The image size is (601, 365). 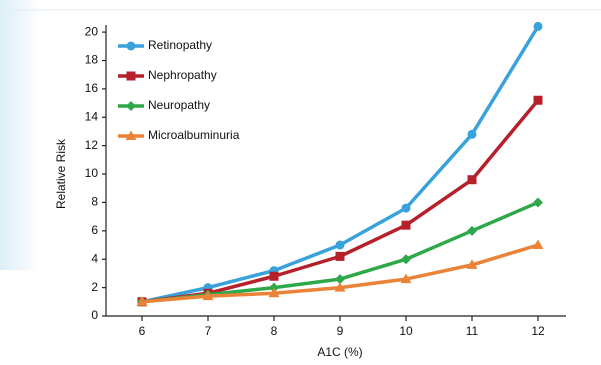 I want to click on y-tick-label: 14, so click(x=92, y=116).